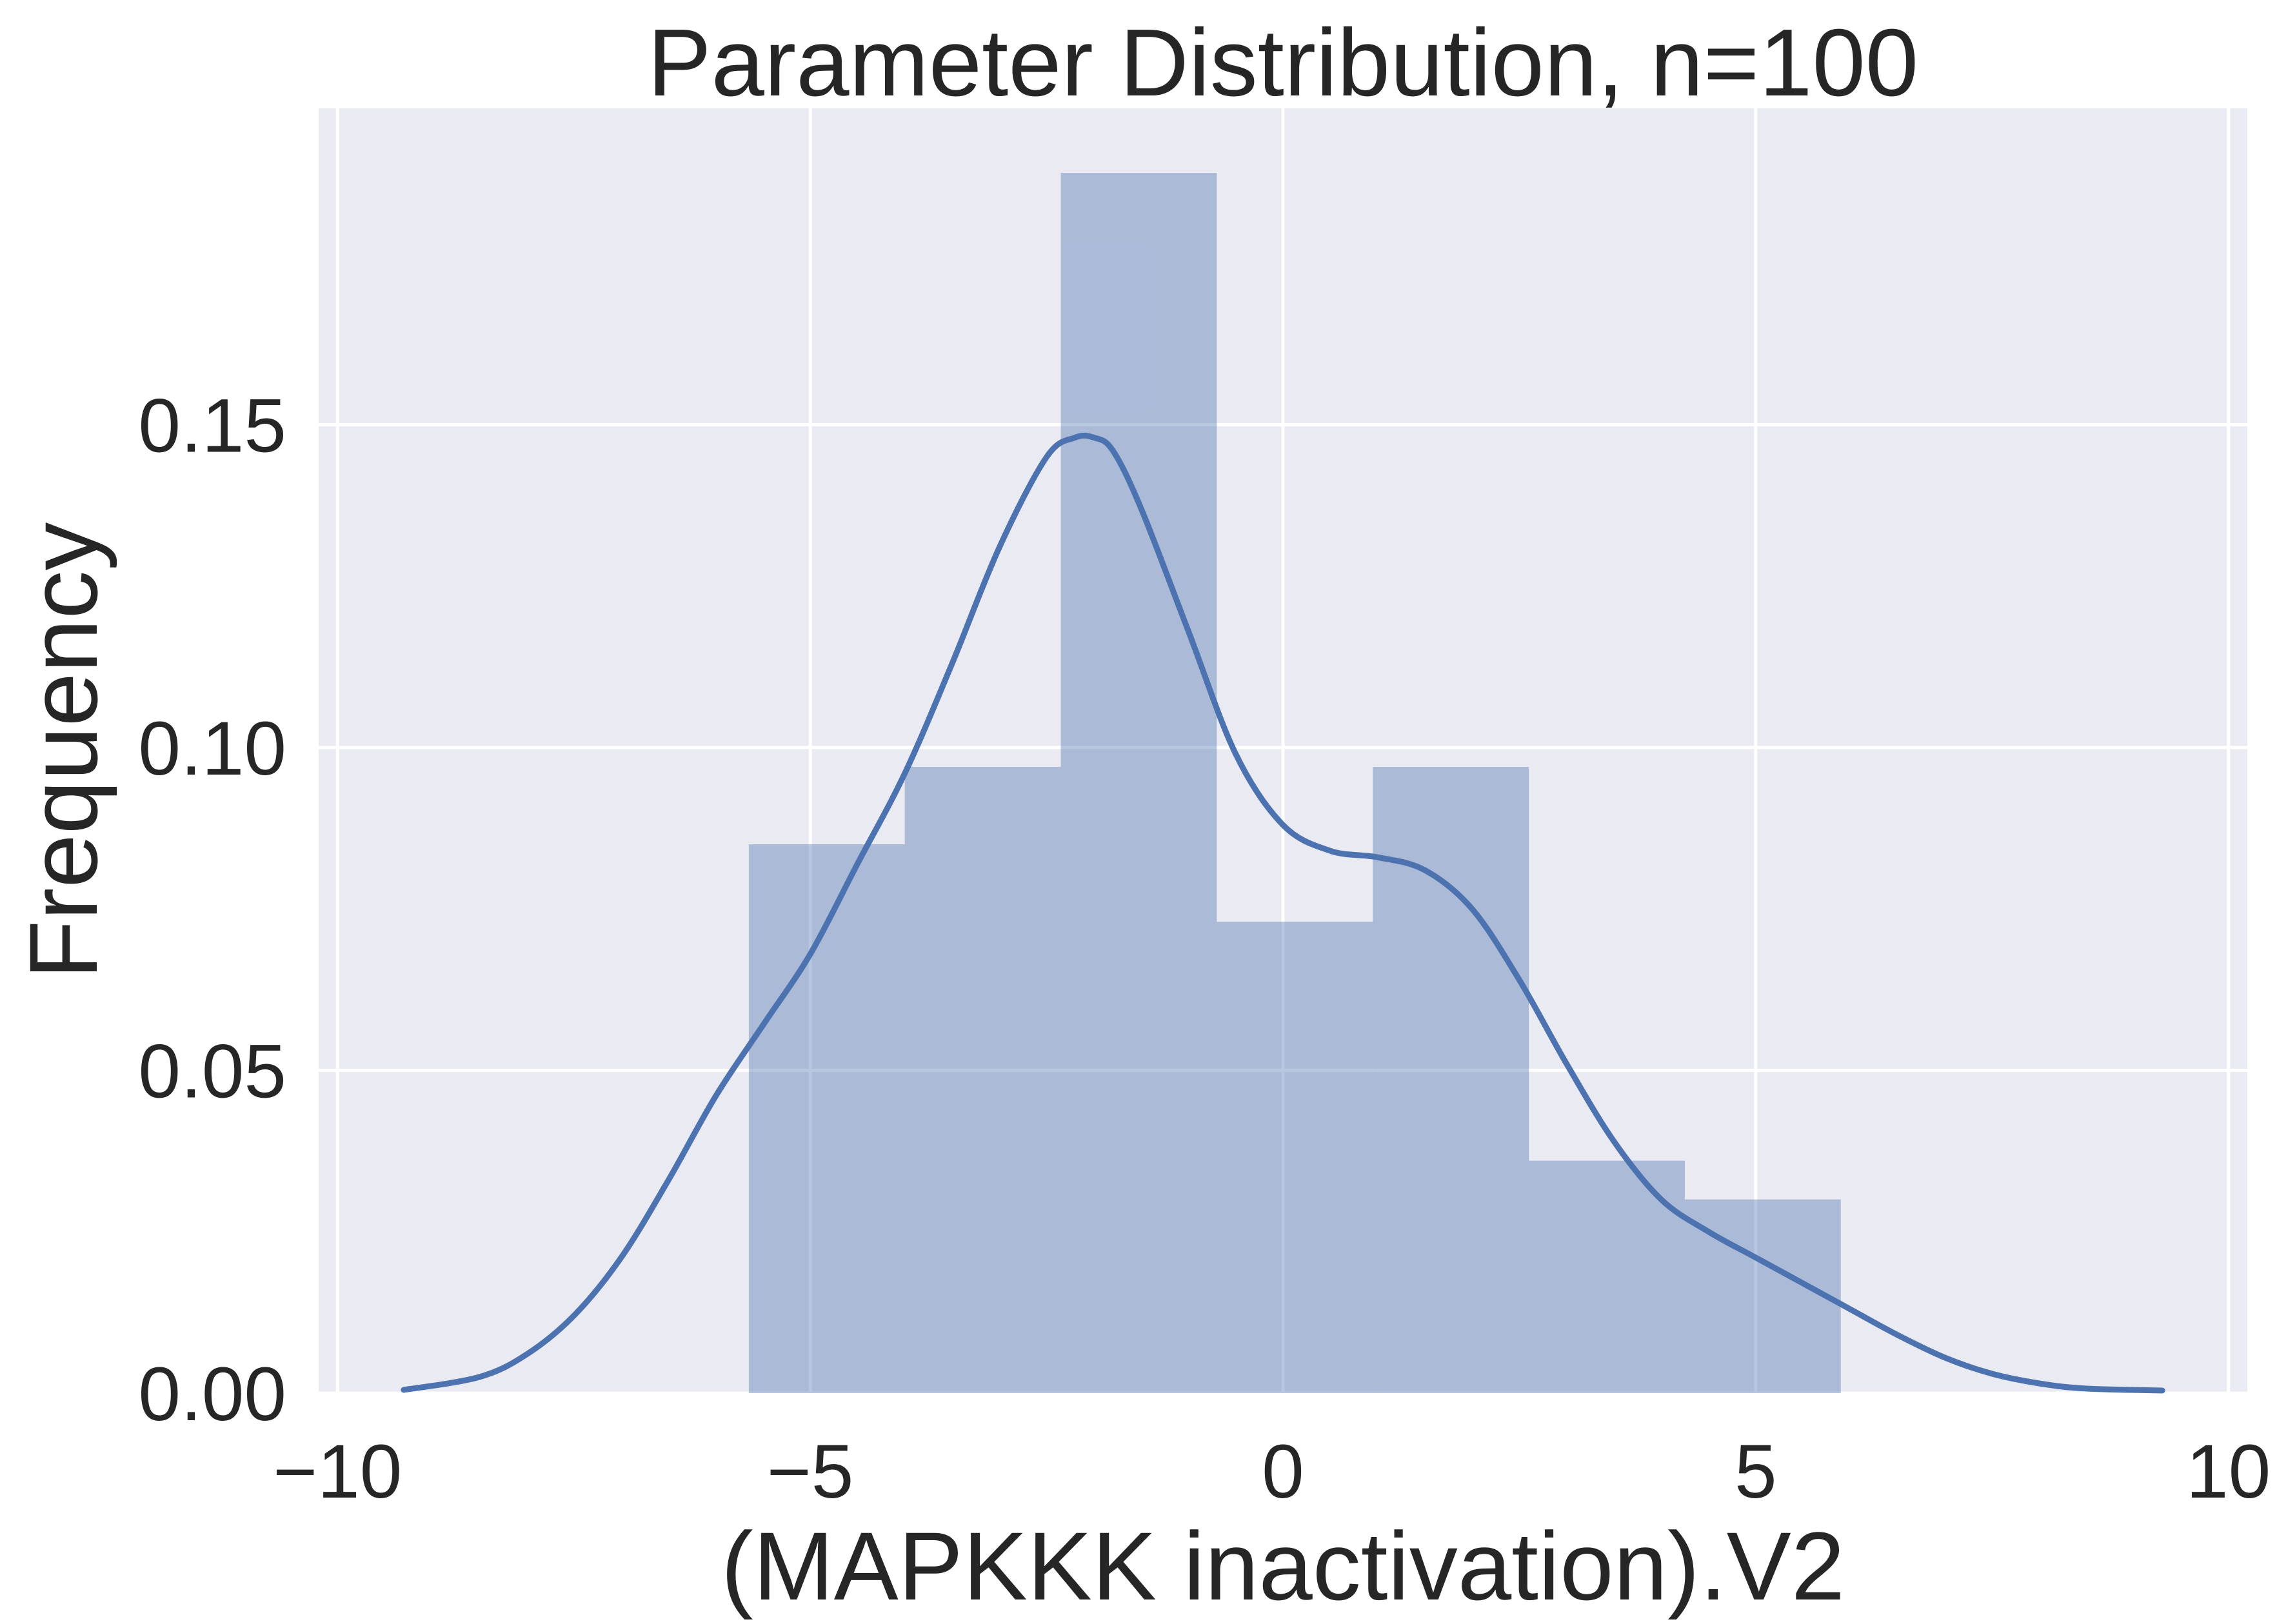 This screenshot has width=2277, height=1624. What do you see at coordinates (212, 425) in the screenshot?
I see `y-tick-label-3: 0.15` at bounding box center [212, 425].